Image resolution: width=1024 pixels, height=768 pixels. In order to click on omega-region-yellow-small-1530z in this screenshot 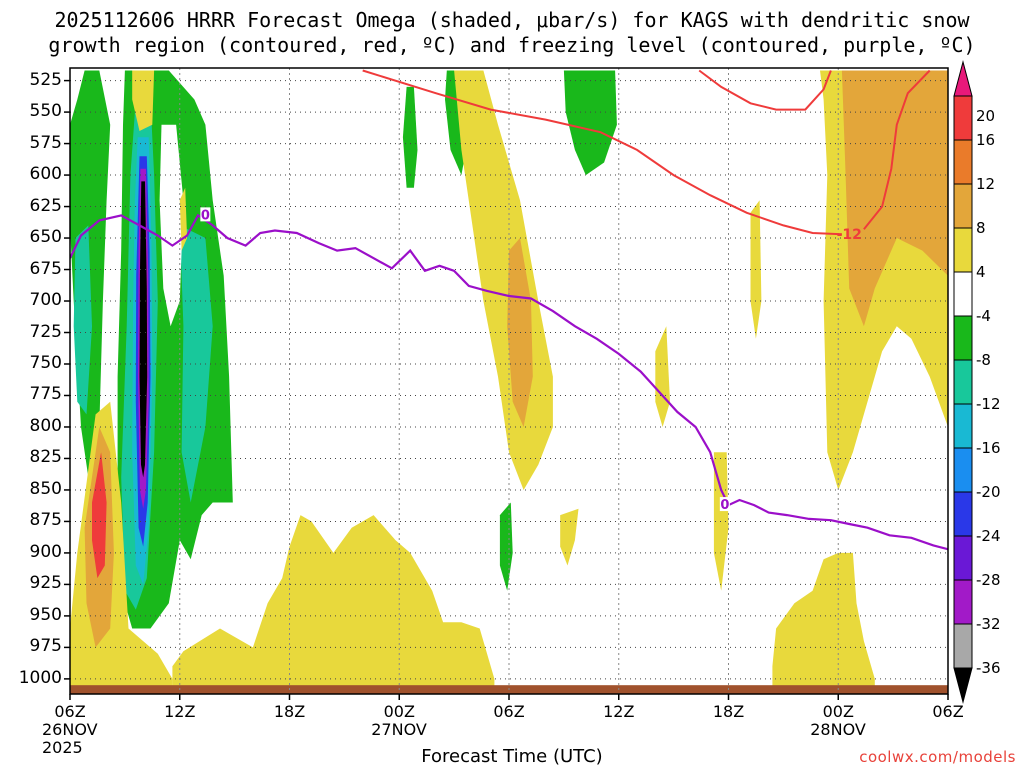, I will do `click(662, 376)`.